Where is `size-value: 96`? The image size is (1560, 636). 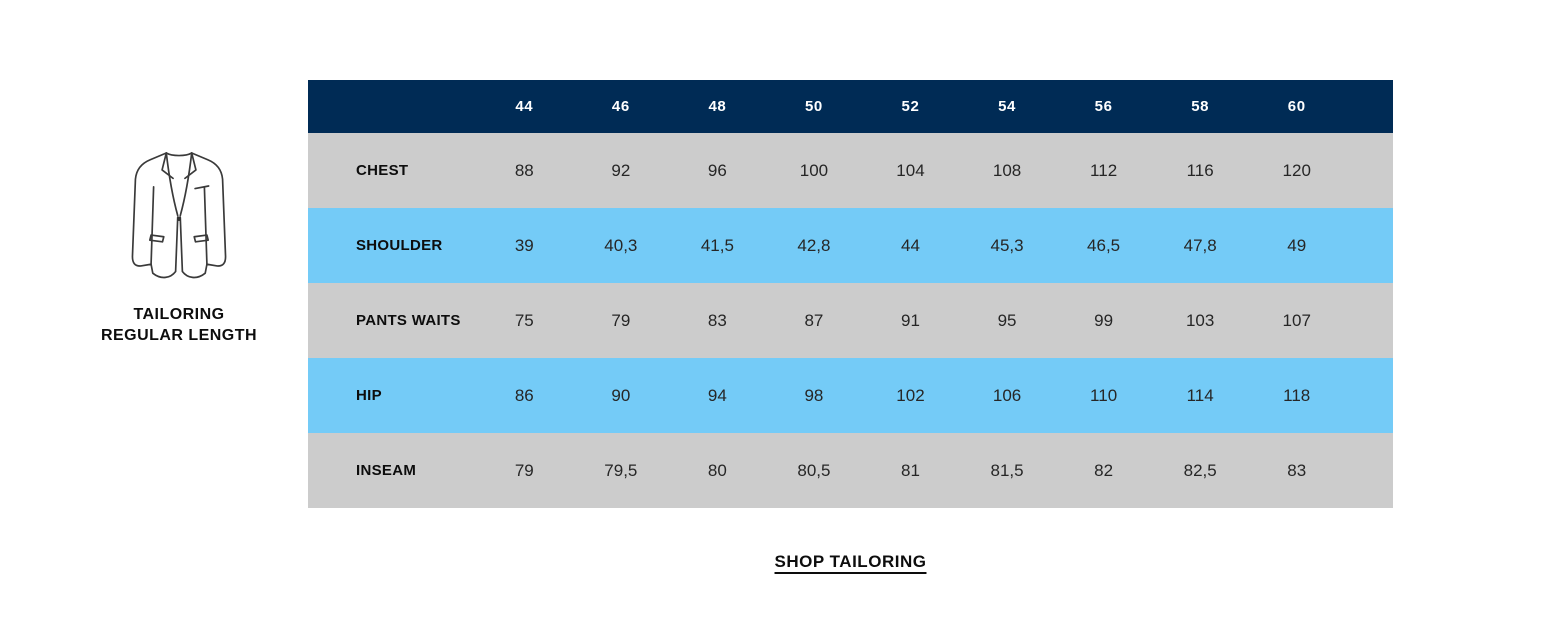
size-value: 96 is located at coordinates (717, 170).